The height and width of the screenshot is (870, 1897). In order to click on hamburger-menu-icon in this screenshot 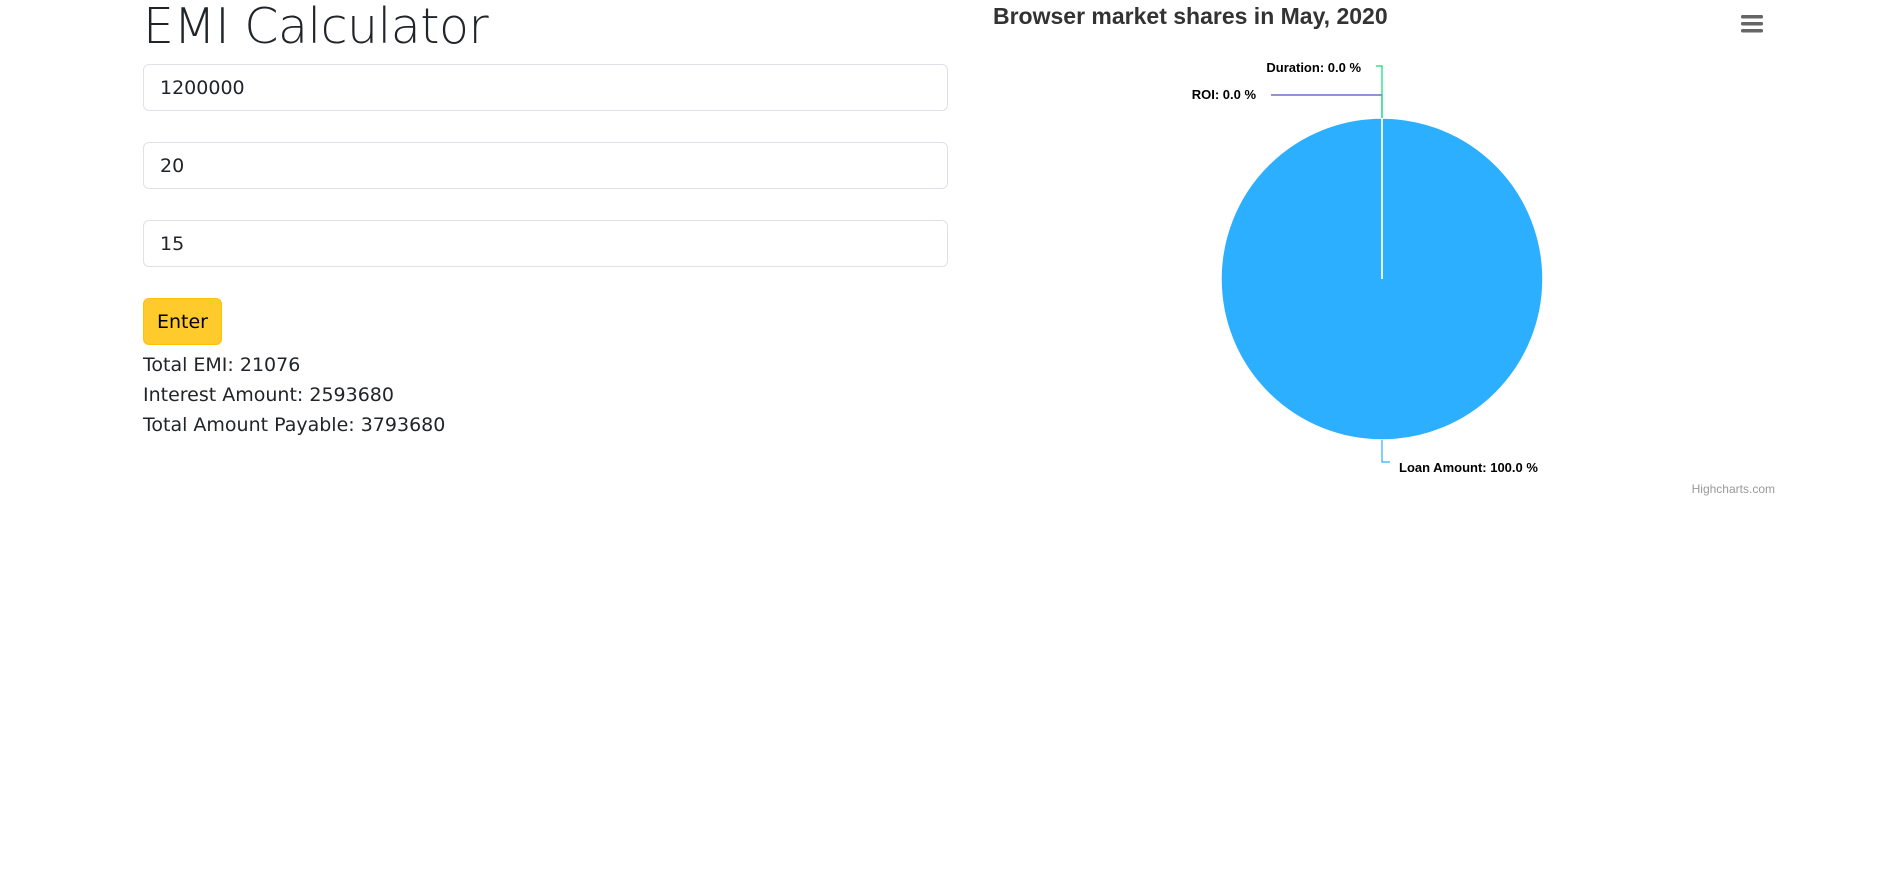, I will do `click(1752, 24)`.